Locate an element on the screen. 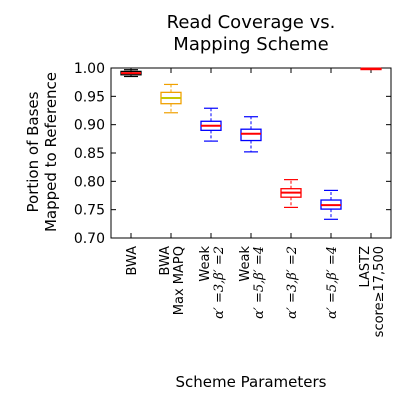 The image size is (415, 420). chart-title-line-1: Read Coverage vs. is located at coordinates (251, 22).